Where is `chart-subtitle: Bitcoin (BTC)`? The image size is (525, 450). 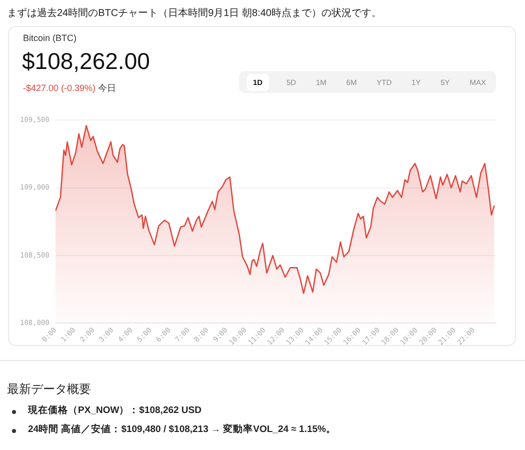
chart-subtitle: Bitcoin (BTC) is located at coordinates (50, 38).